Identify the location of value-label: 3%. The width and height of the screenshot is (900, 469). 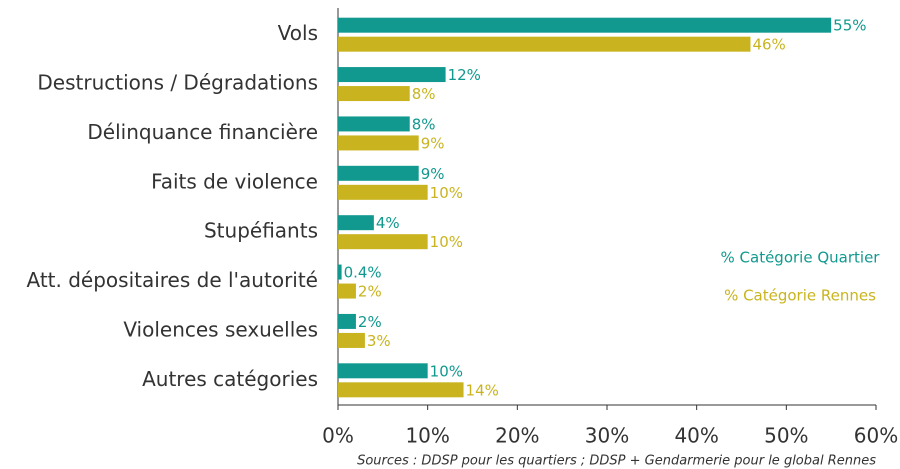
(379, 341).